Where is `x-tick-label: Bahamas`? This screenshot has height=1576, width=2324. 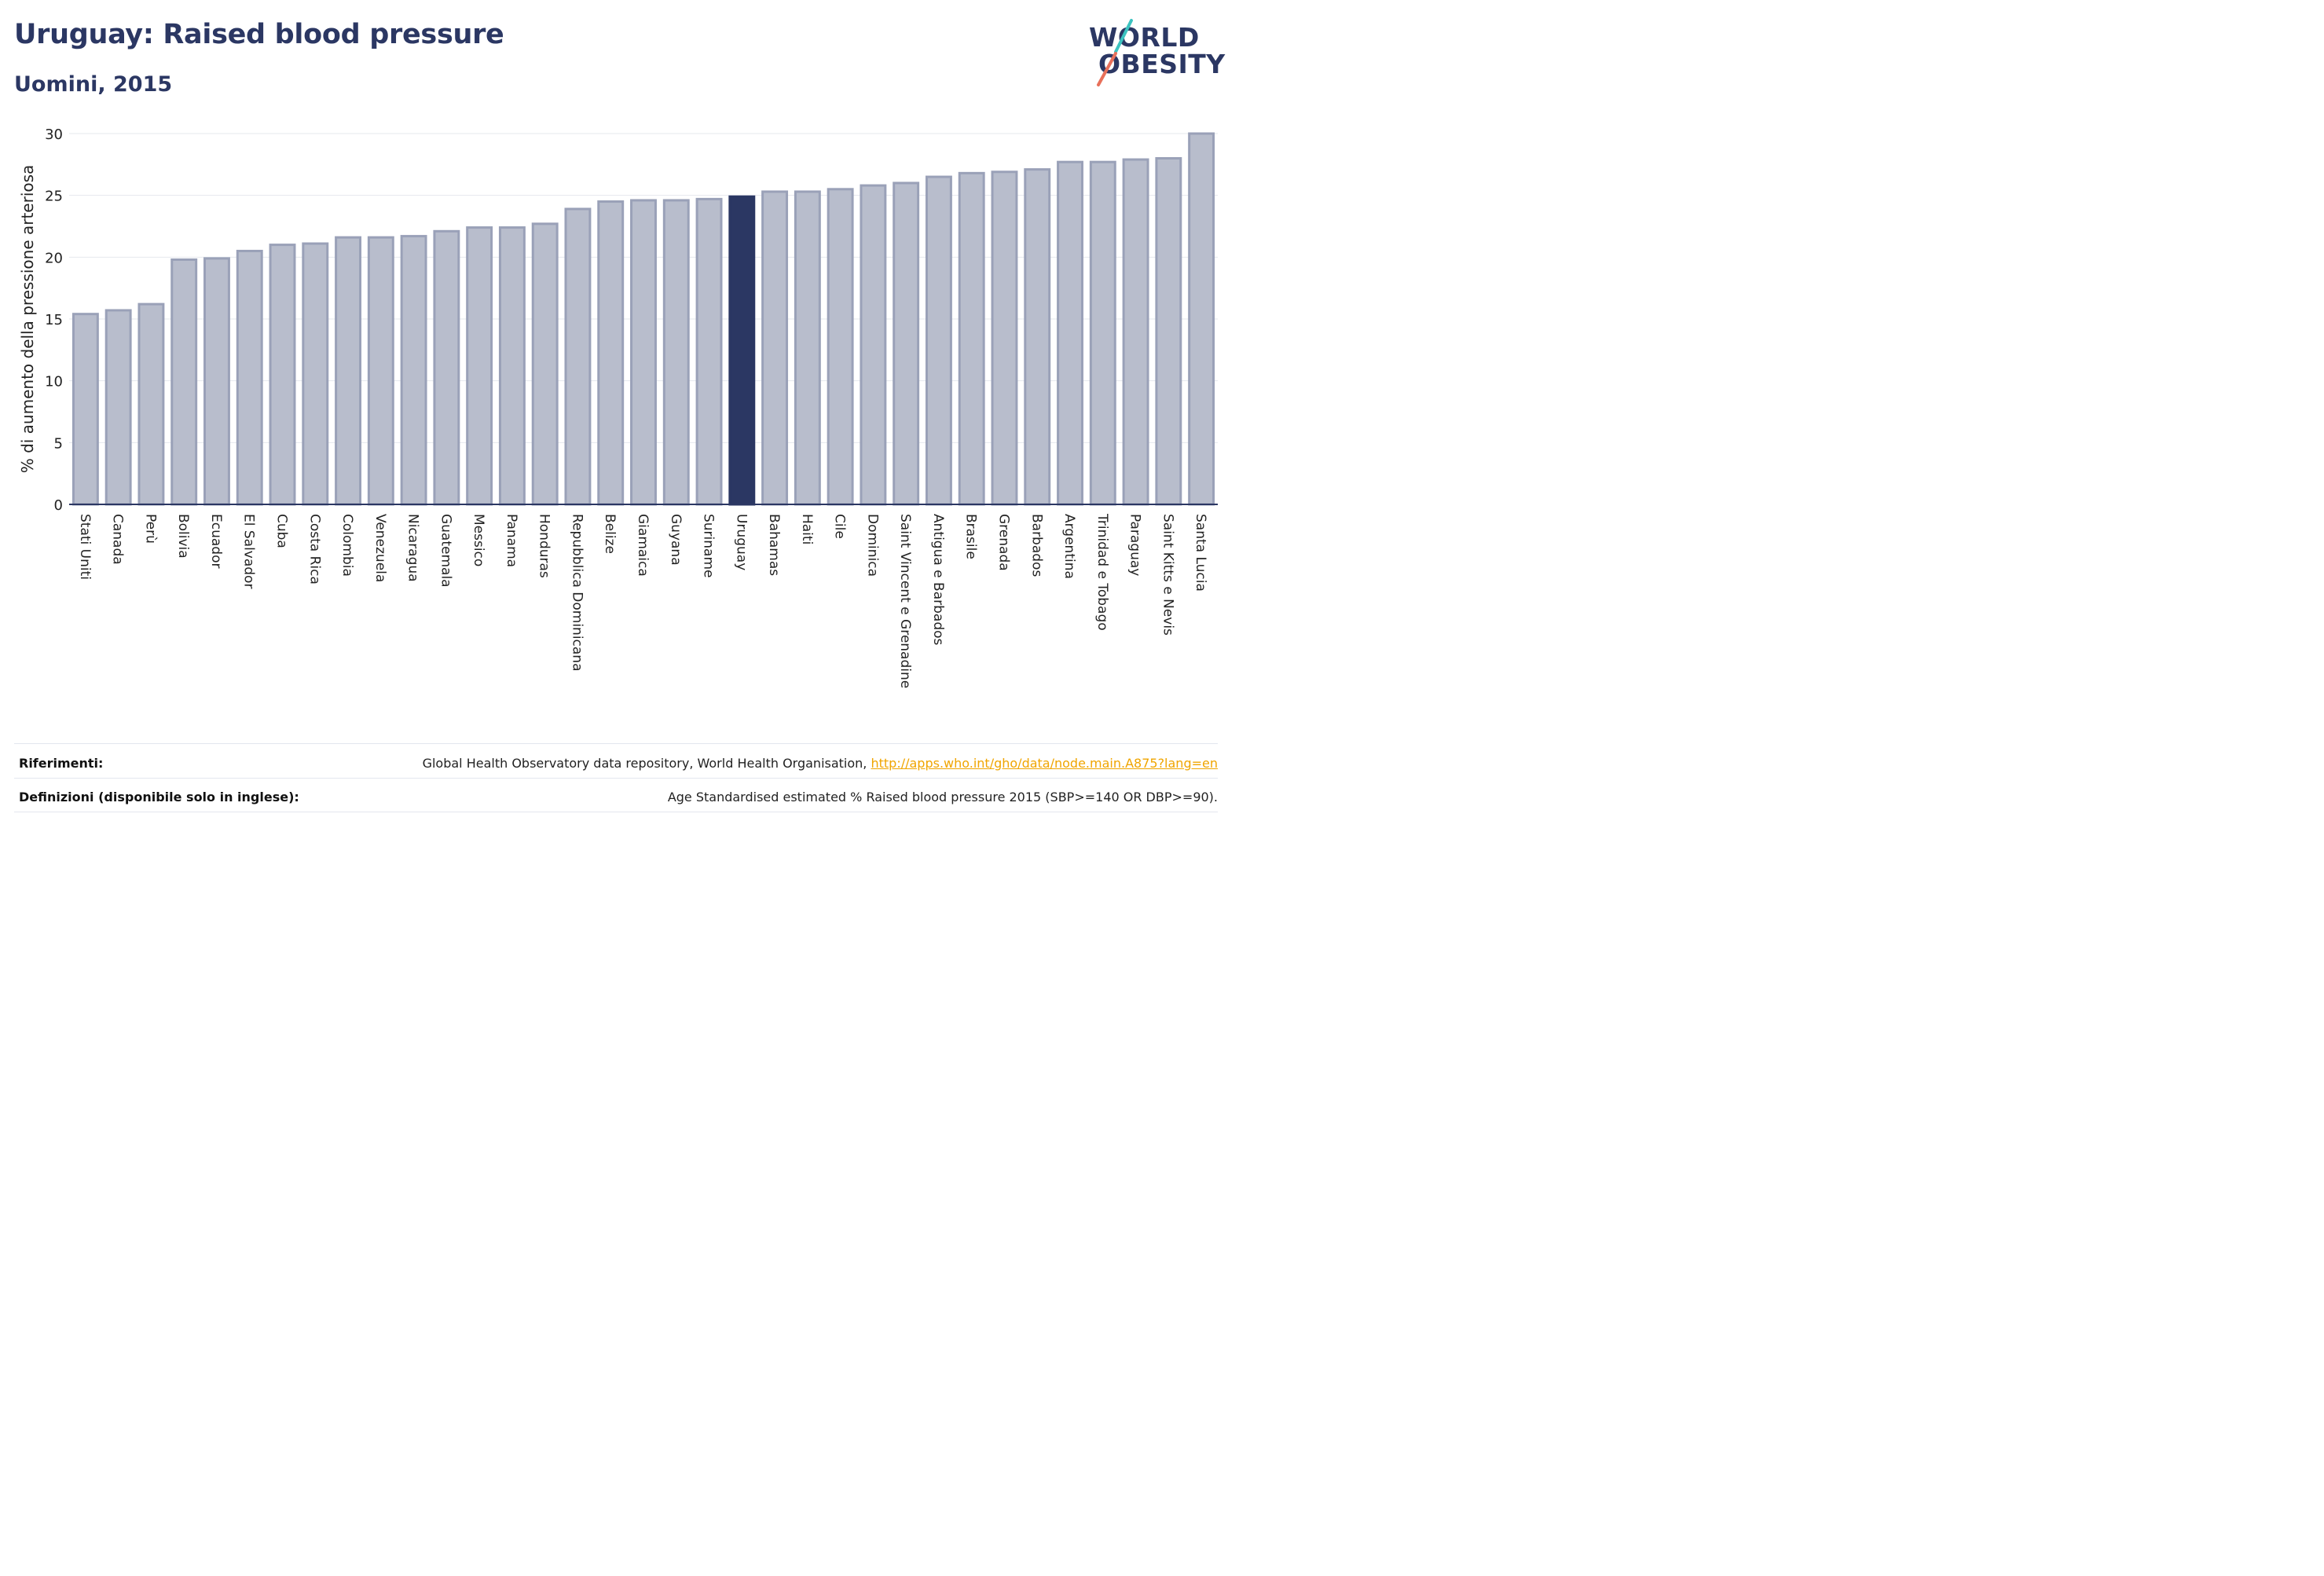 x-tick-label: Bahamas is located at coordinates (774, 545).